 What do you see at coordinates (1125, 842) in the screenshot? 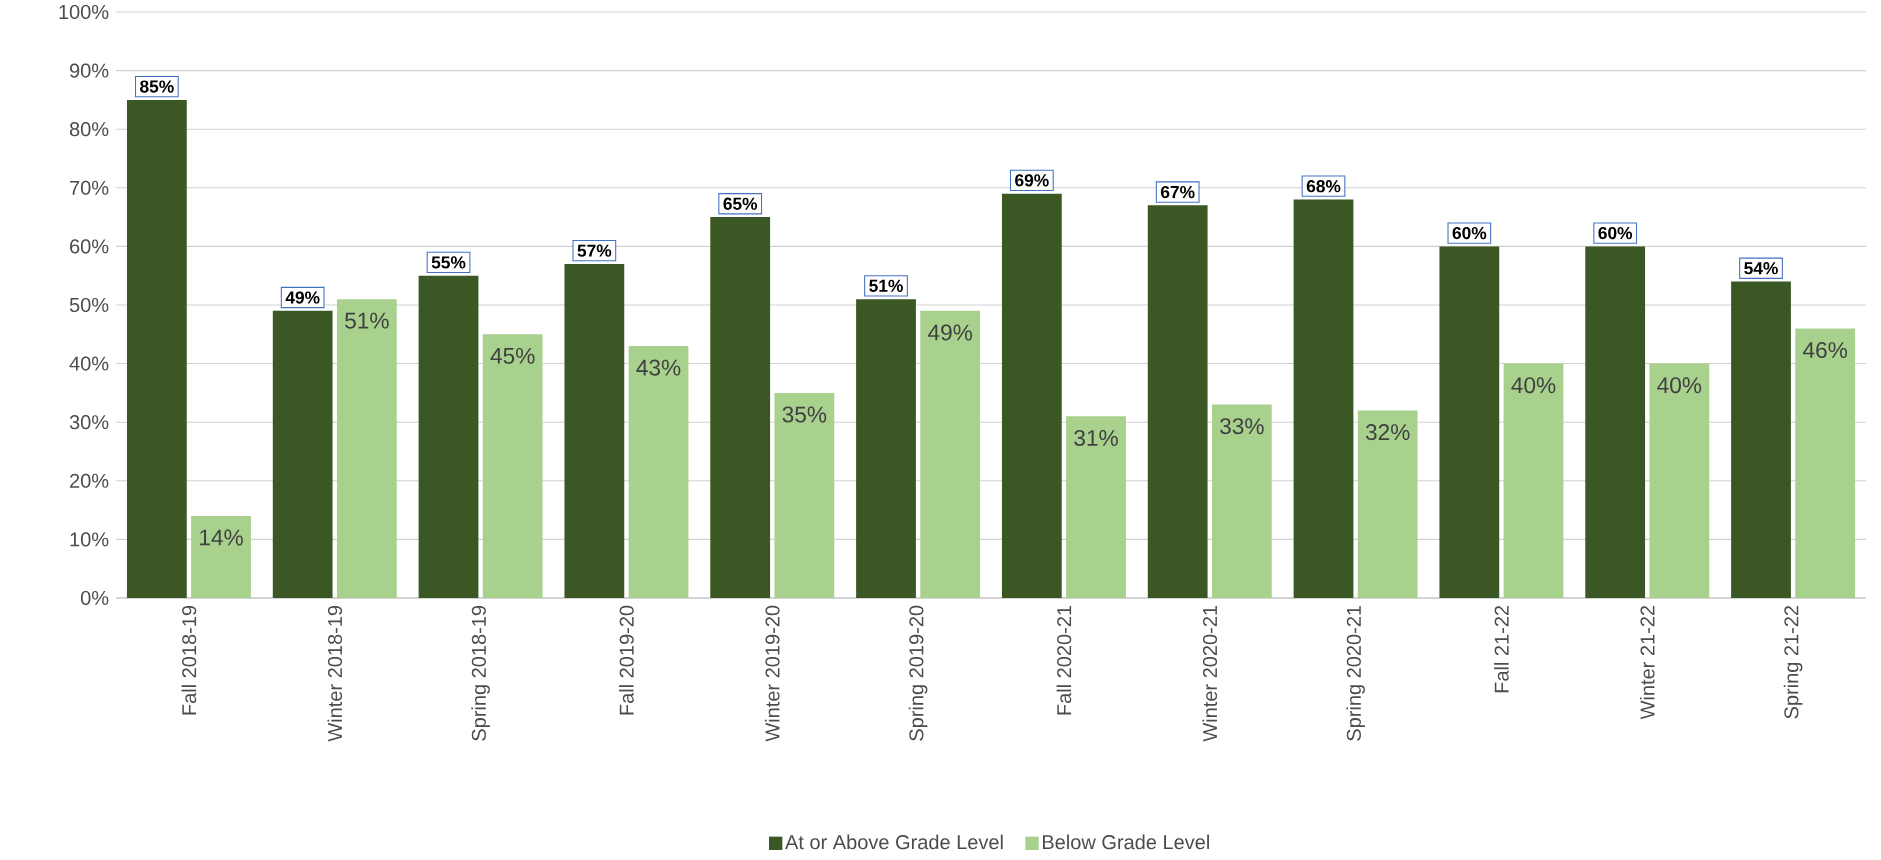
I see `legend-label: Below Grade Level` at bounding box center [1125, 842].